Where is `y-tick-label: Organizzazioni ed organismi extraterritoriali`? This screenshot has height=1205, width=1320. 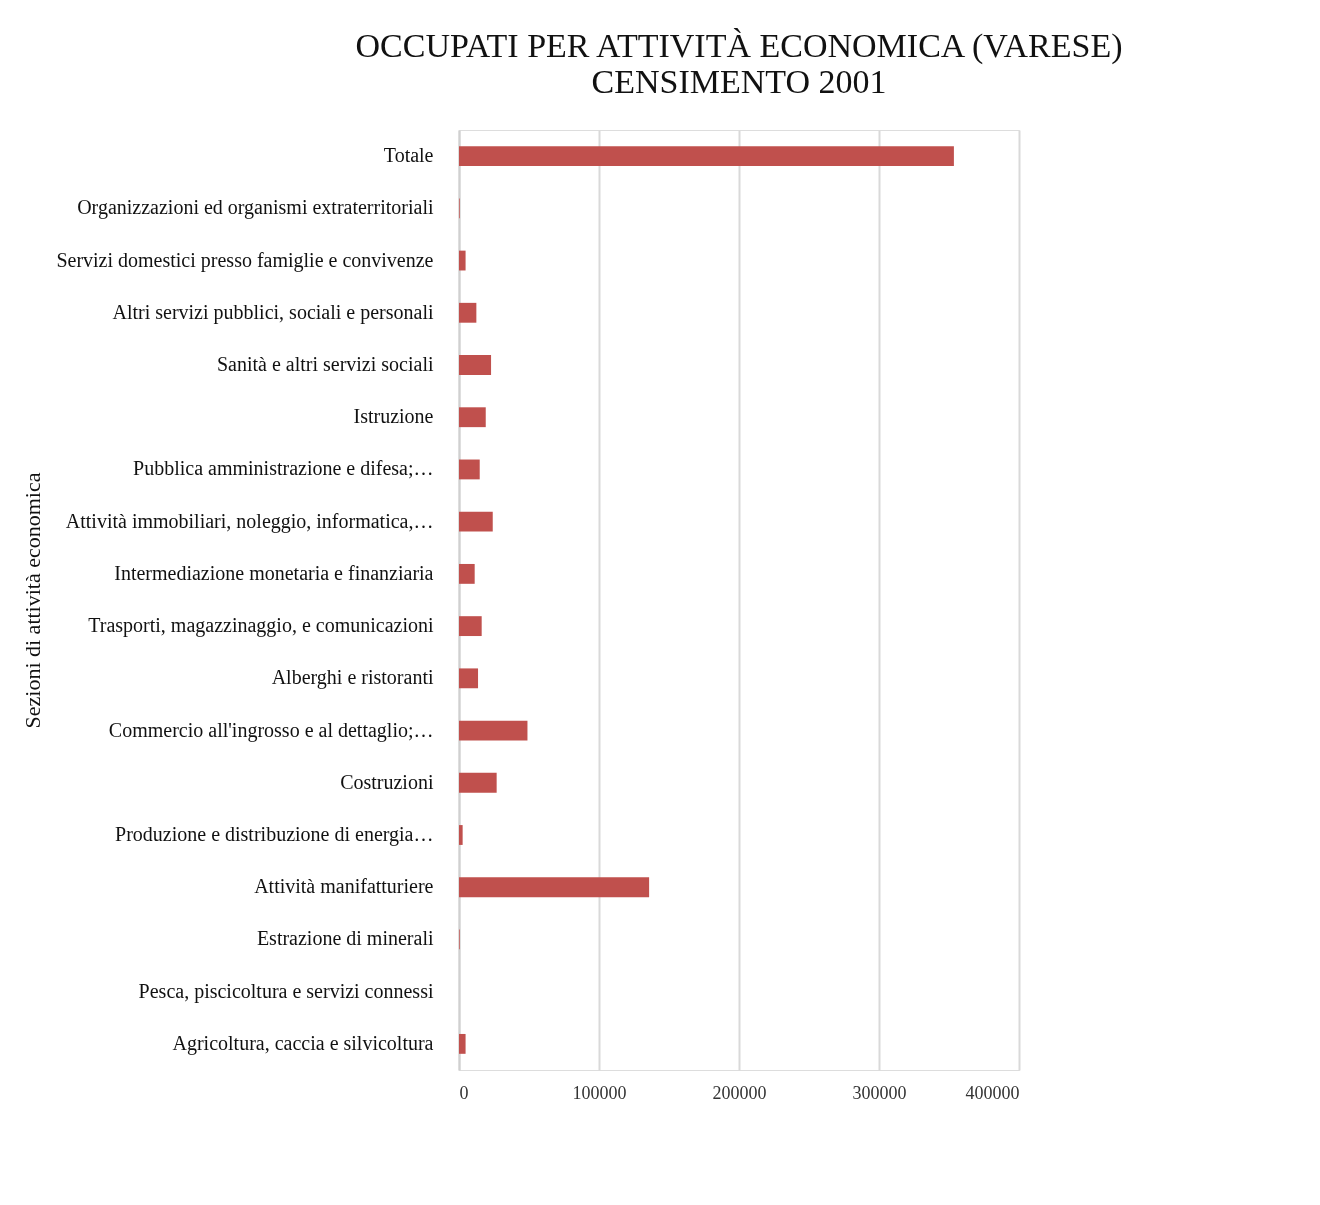 y-tick-label: Organizzazioni ed organismi extraterritoriali is located at coordinates (255, 208).